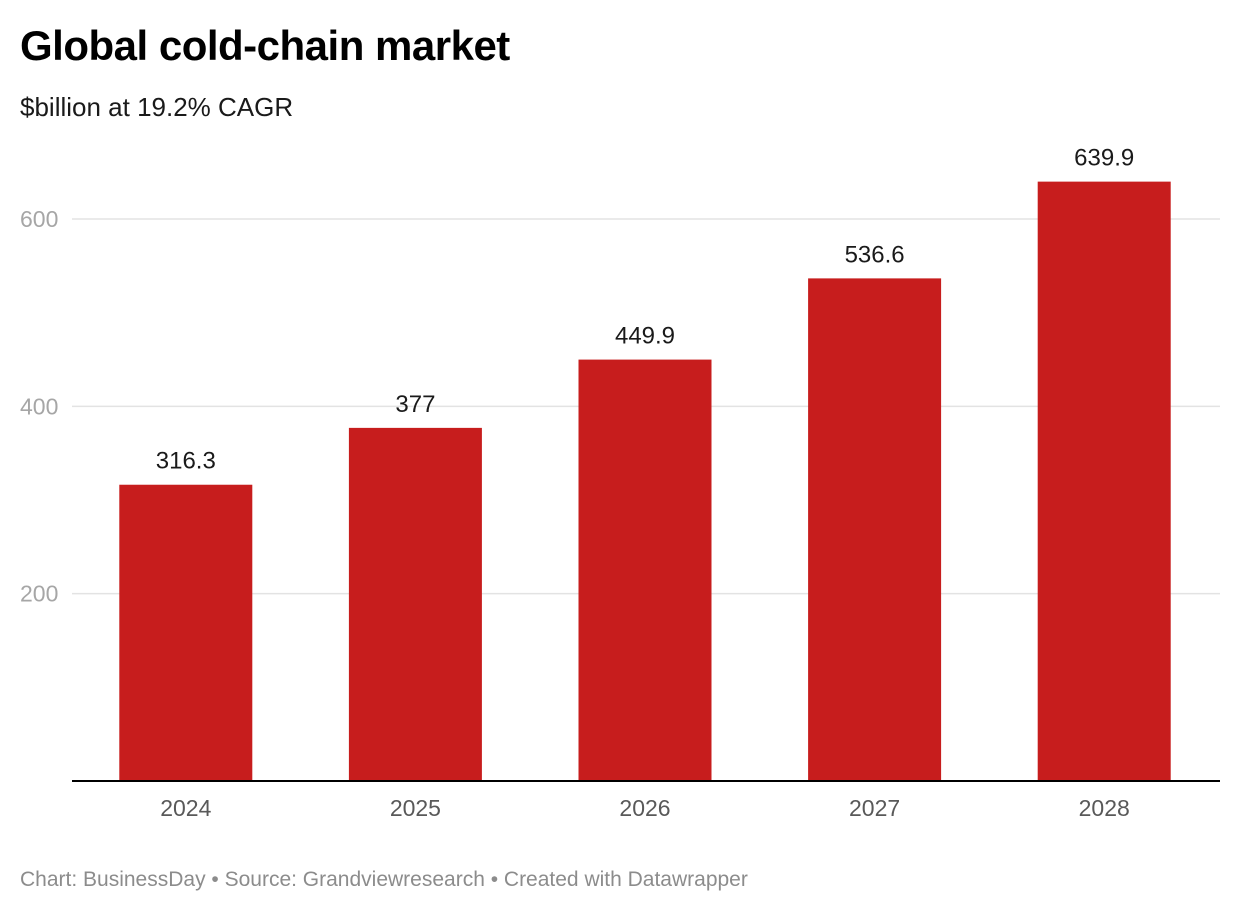 This screenshot has height=914, width=1240. I want to click on x-tick-label: 2024, so click(185, 808).